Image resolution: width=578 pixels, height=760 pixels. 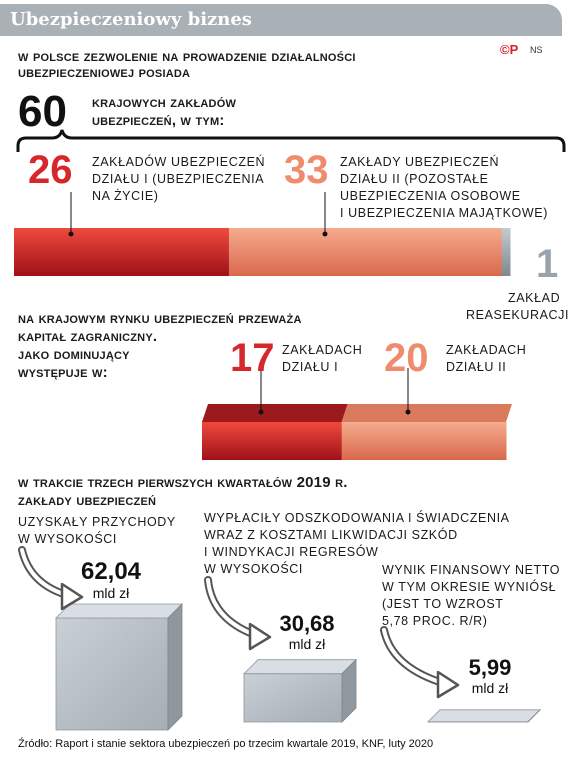 What do you see at coordinates (111, 571) in the screenshot?
I see `revenue-value: 62,04` at bounding box center [111, 571].